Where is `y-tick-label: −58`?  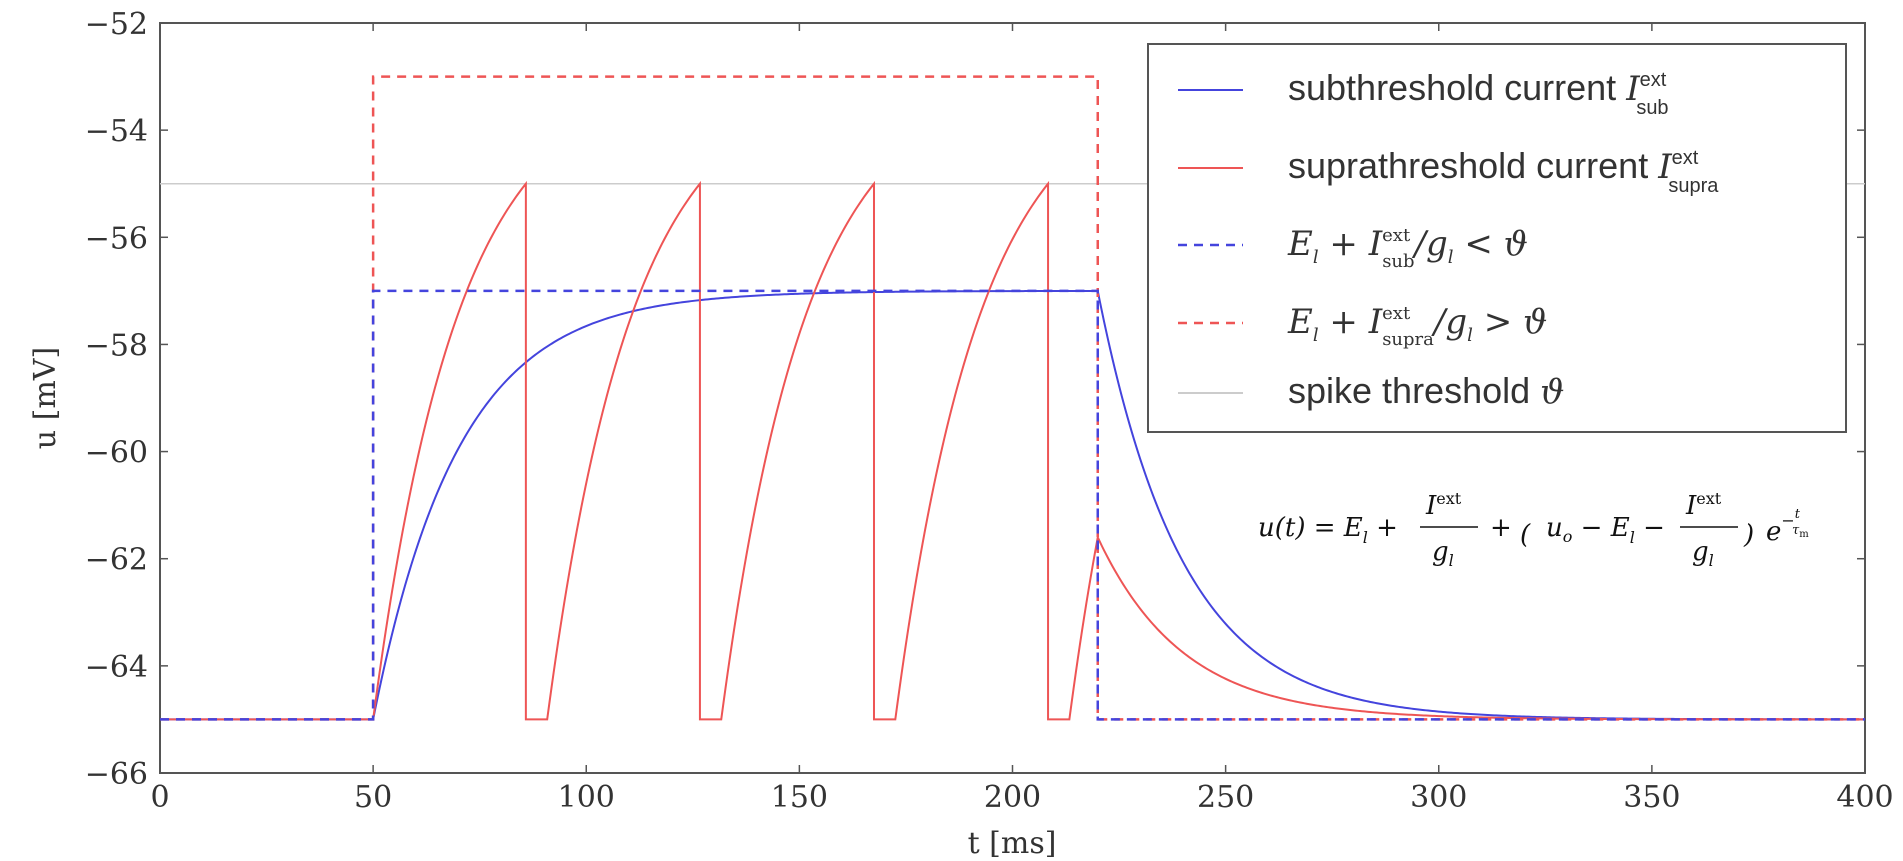 y-tick-label: −58 is located at coordinates (116, 345).